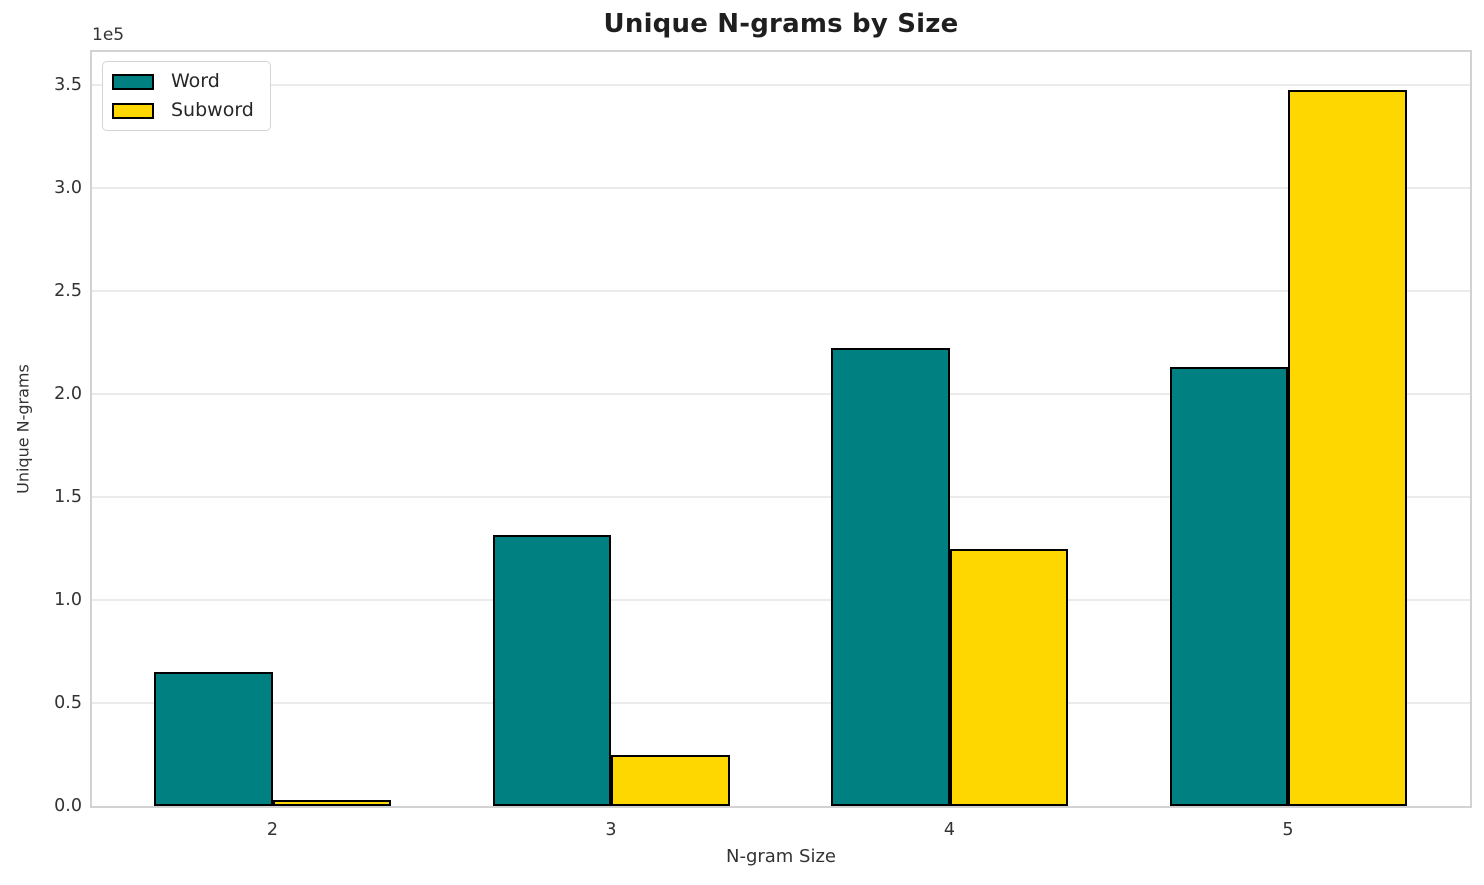  I want to click on y-tick-label: 2.5, so click(68, 290).